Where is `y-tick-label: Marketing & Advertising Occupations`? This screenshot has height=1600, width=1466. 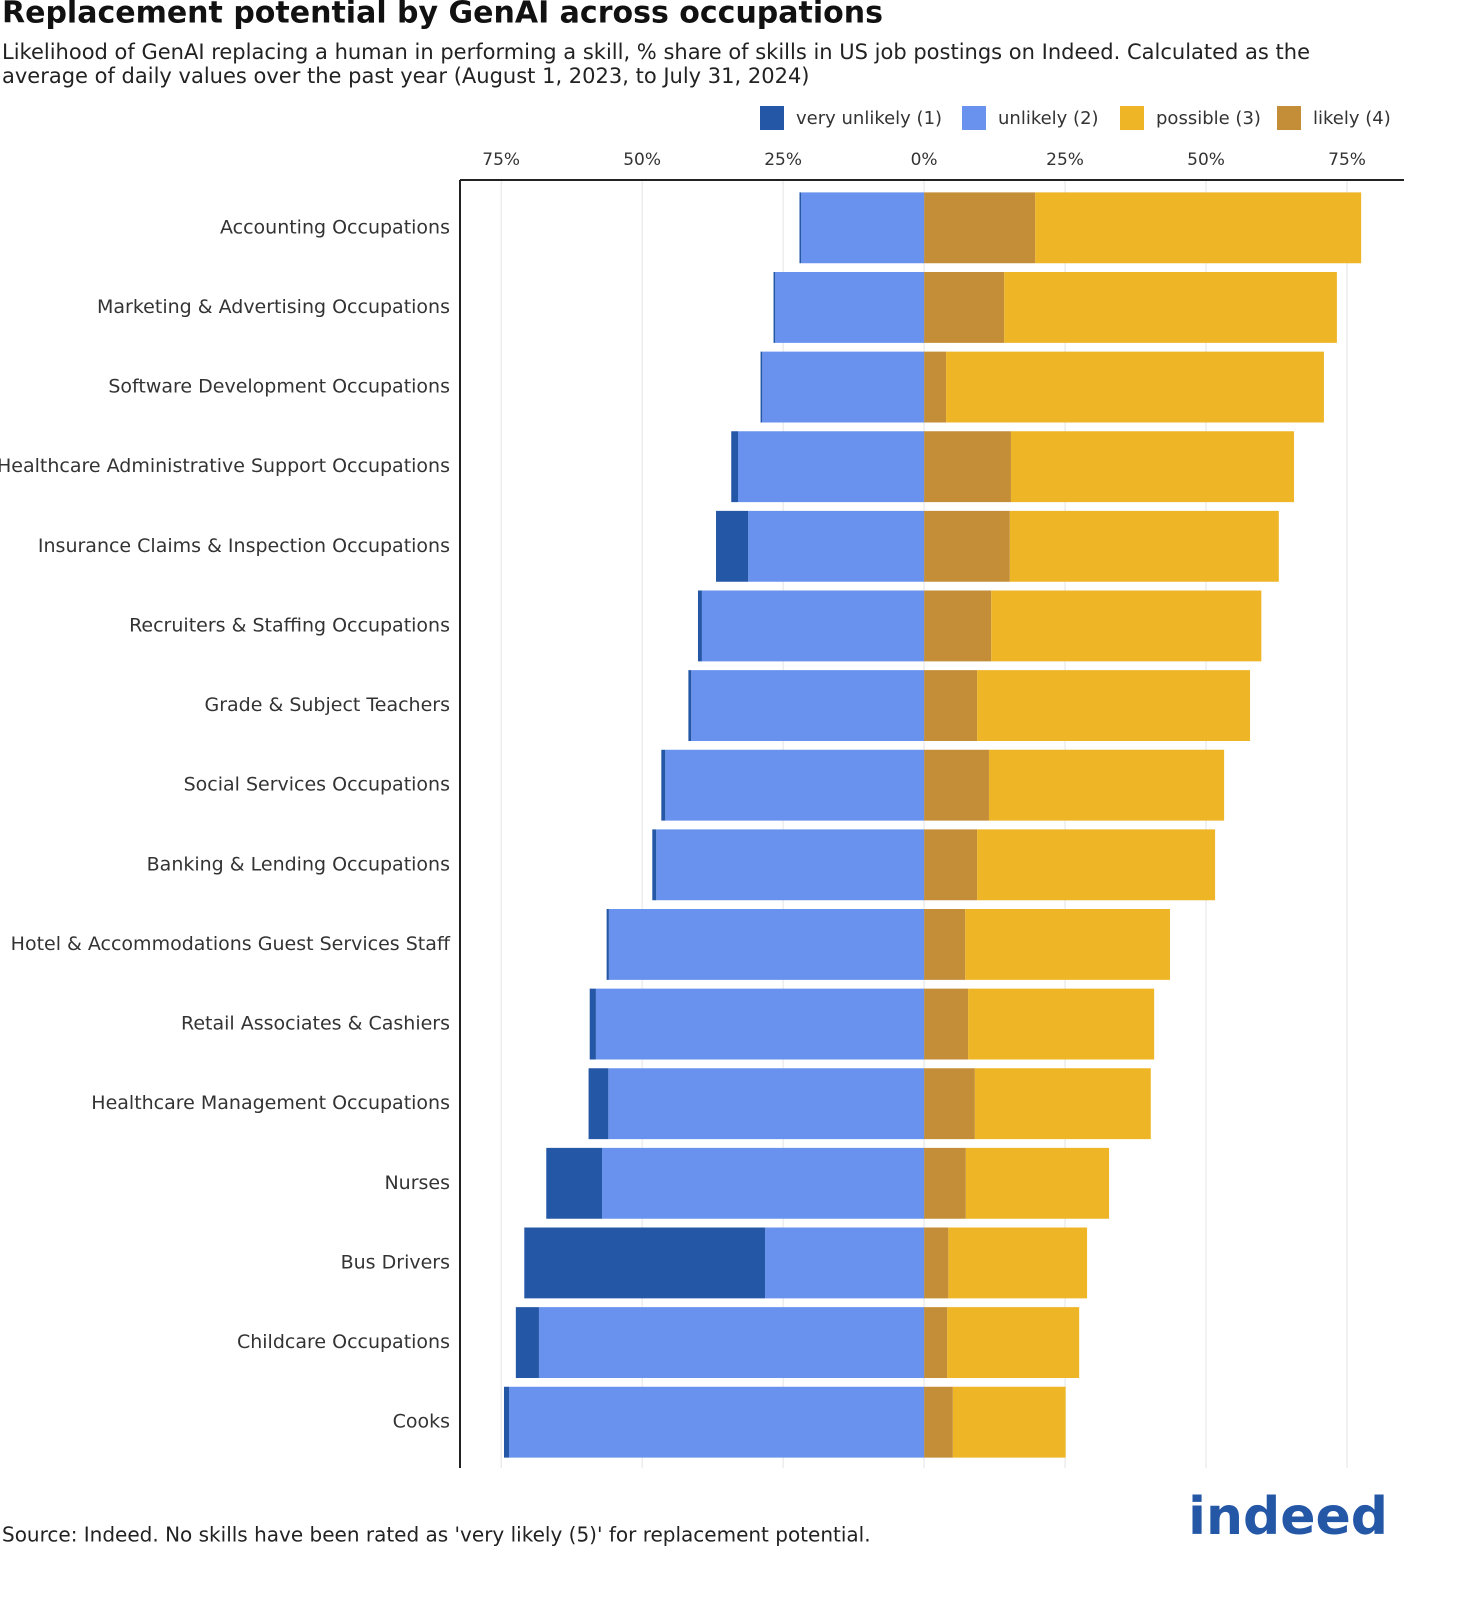 y-tick-label: Marketing & Advertising Occupations is located at coordinates (273, 307).